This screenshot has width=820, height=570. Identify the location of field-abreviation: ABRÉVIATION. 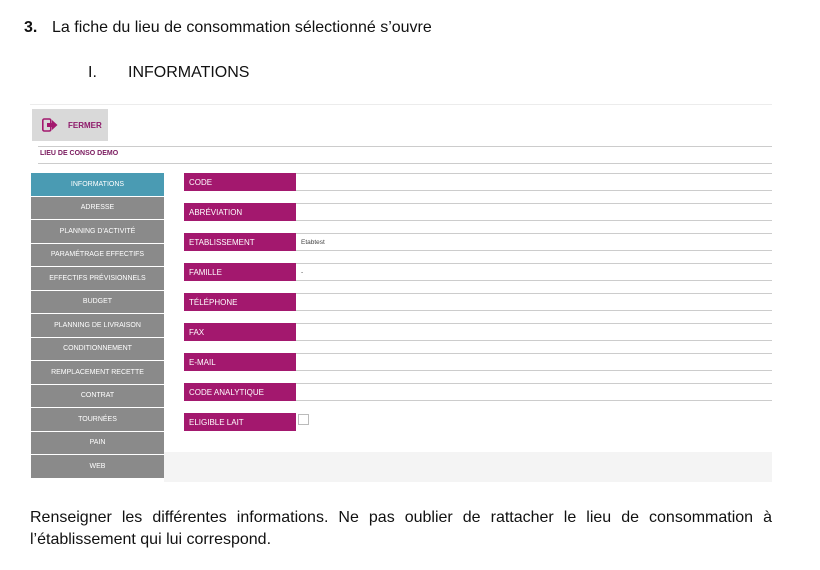
(478, 212).